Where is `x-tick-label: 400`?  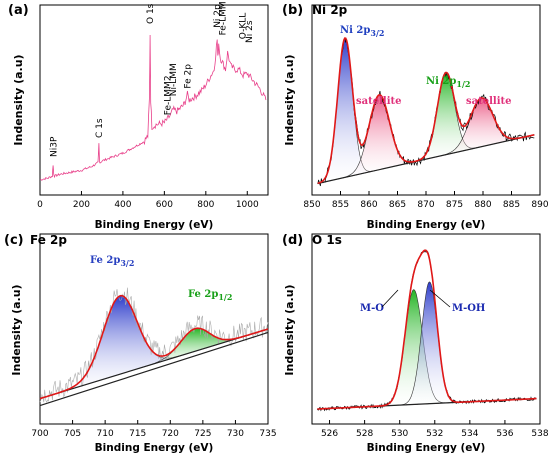
x-tick-label: 400 is located at coordinates (122, 205).